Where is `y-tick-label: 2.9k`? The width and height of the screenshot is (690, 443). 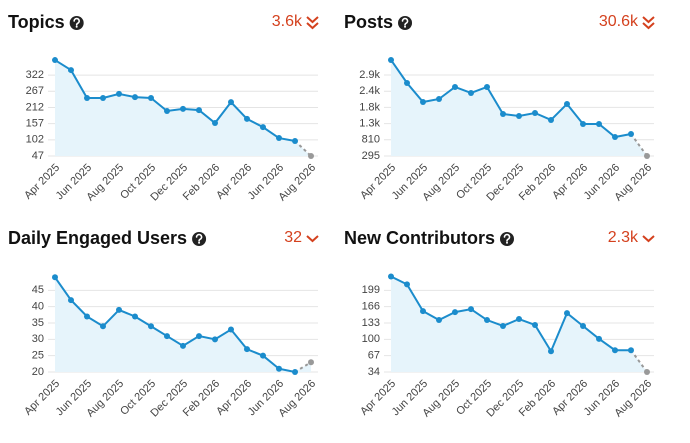 y-tick-label: 2.9k is located at coordinates (369, 75).